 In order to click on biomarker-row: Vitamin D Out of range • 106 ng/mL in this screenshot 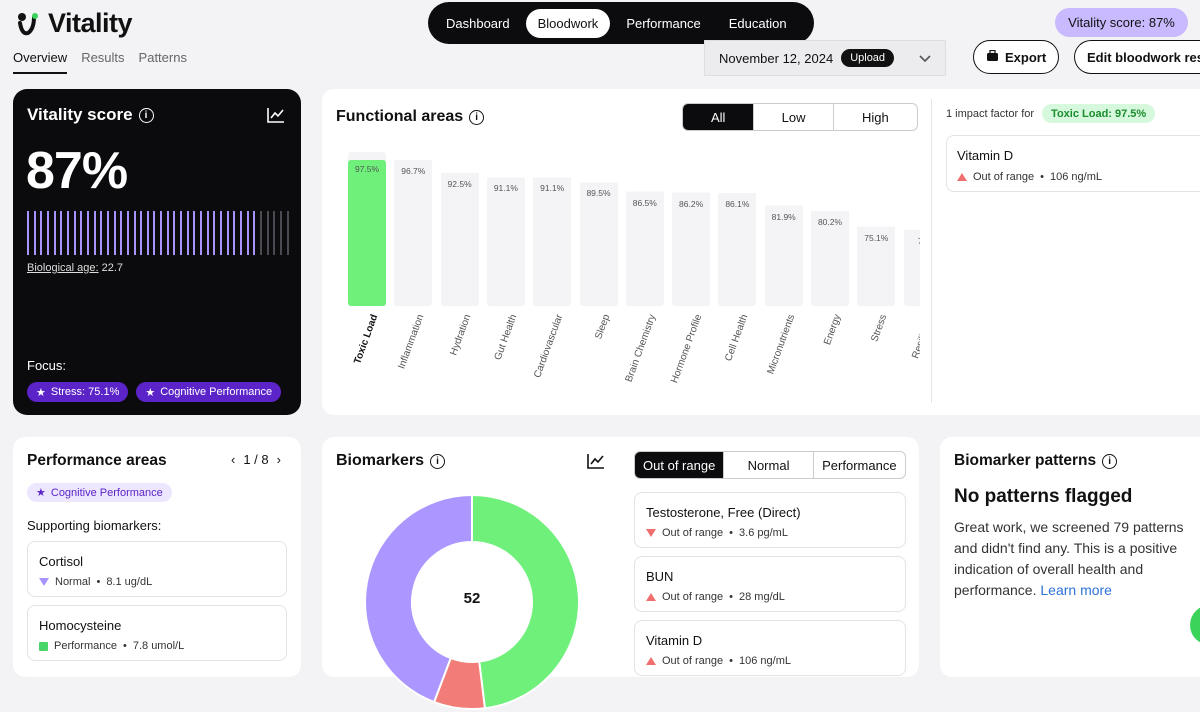, I will do `click(770, 648)`.